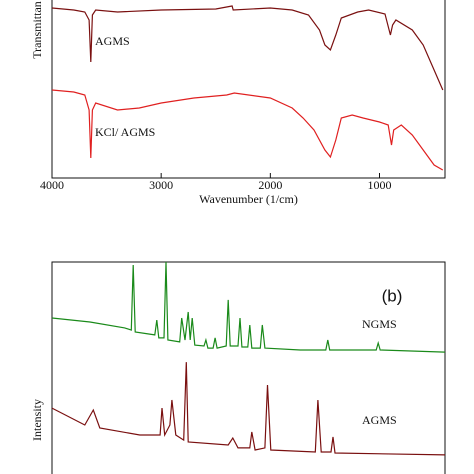 This screenshot has width=474, height=474. I want to click on x-tick-label: 1000, so click(380, 185).